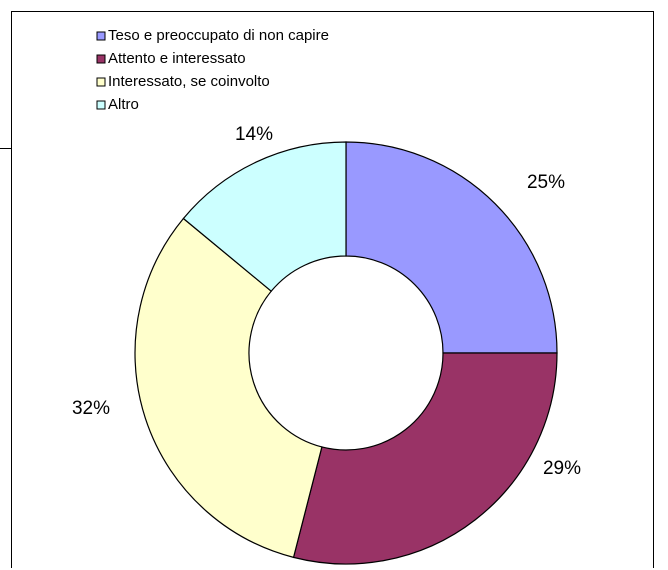 The width and height of the screenshot is (668, 570). What do you see at coordinates (425, 458) in the screenshot?
I see `slice-attento` at bounding box center [425, 458].